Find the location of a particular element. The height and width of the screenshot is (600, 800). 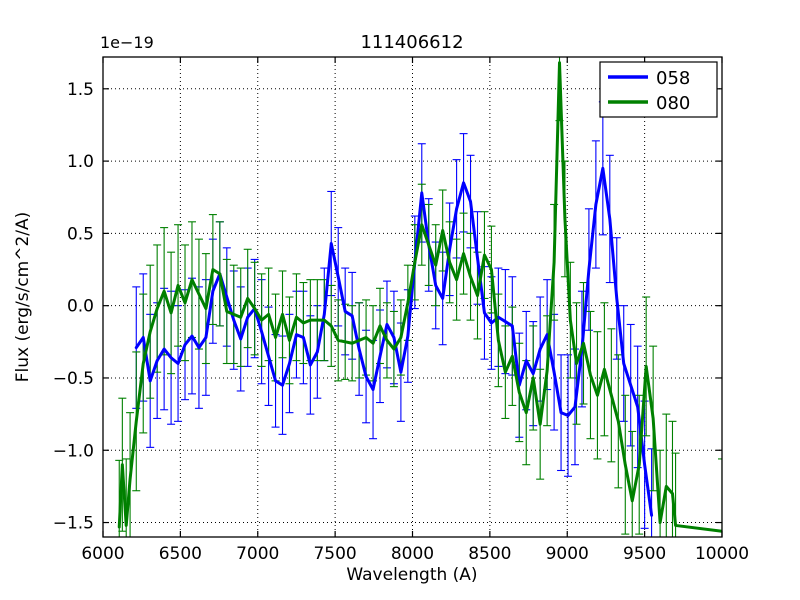

y-tick-label: 0.5 is located at coordinates (80, 234).